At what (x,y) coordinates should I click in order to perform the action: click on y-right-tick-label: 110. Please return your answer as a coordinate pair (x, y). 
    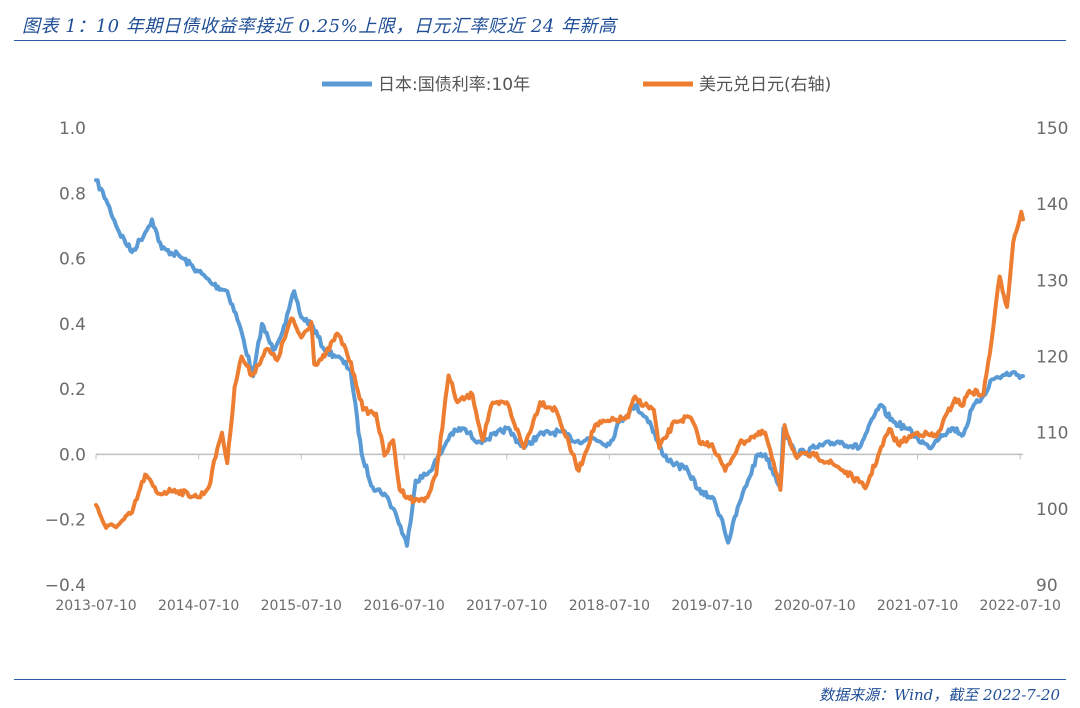
    Looking at the image, I should click on (1052, 434).